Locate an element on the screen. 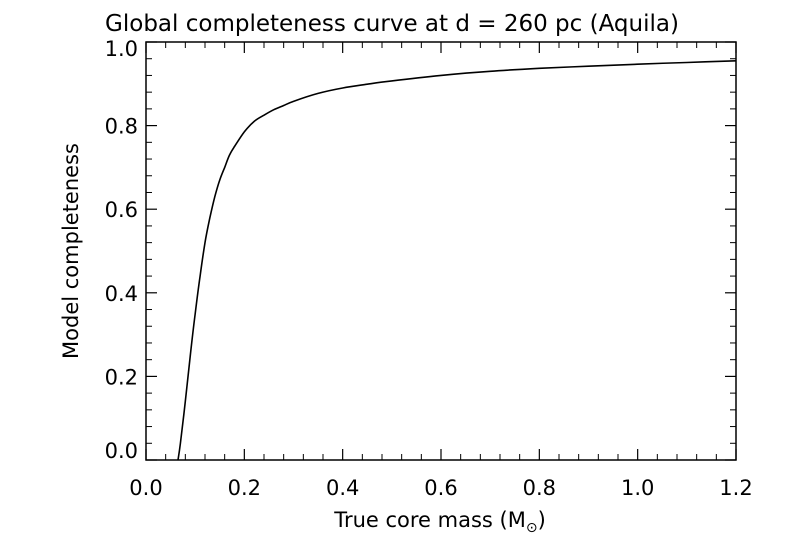 The height and width of the screenshot is (536, 785). y-tick-label: 0.8 is located at coordinates (121, 127).